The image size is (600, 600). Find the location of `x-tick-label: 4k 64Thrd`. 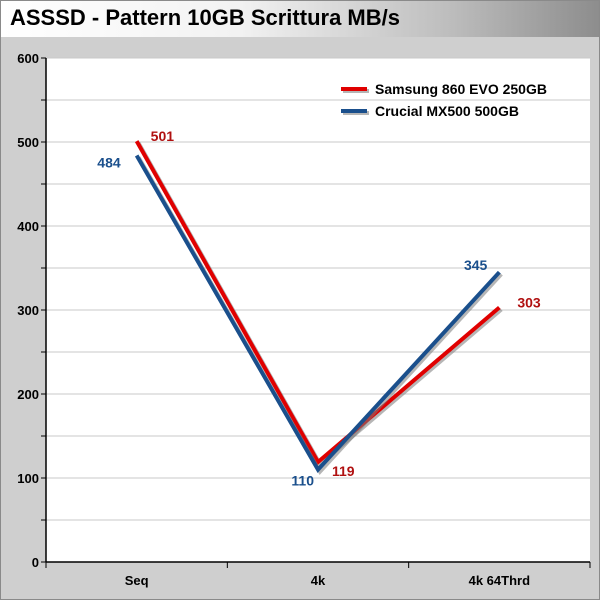

x-tick-label: 4k 64Thrd is located at coordinates (499, 580).